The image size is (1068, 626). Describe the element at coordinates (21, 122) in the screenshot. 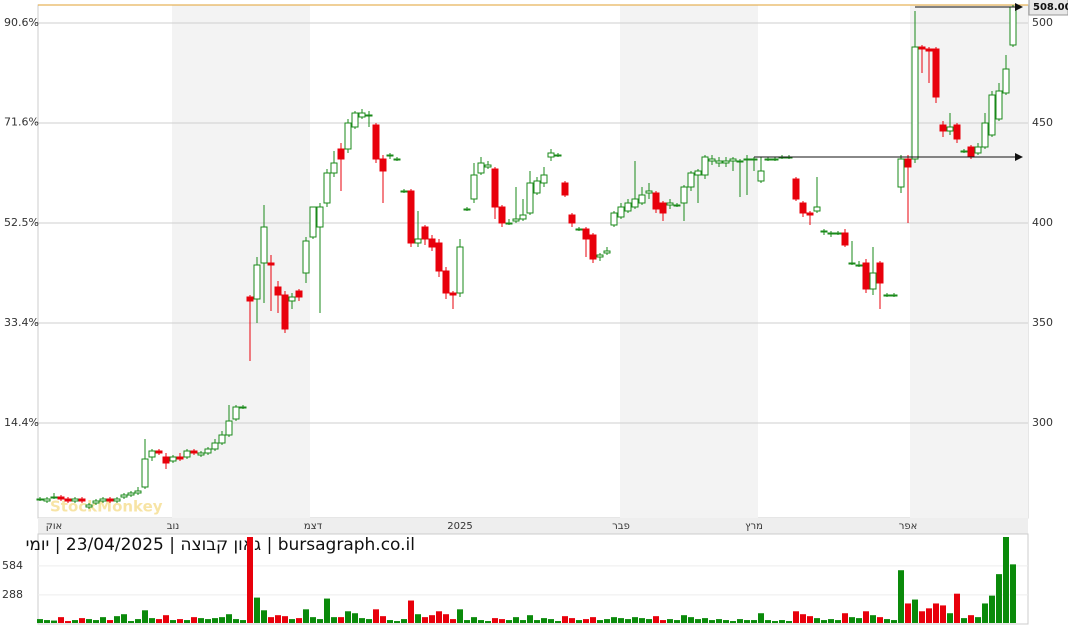

I see `y2-tick-label: 71.6%` at that location.